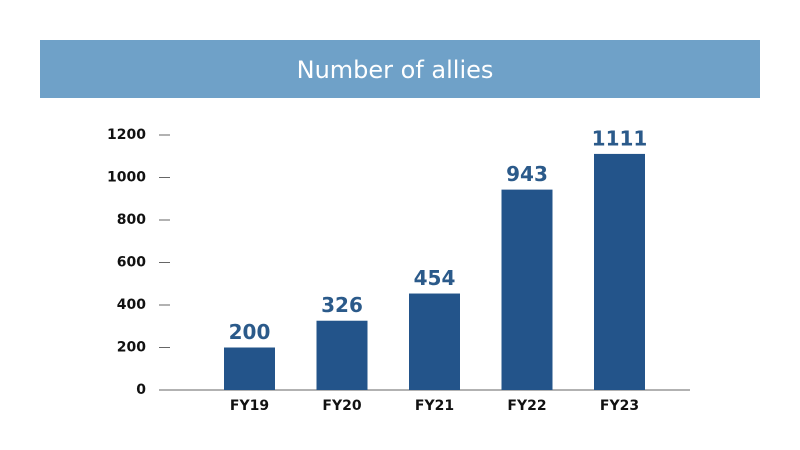  What do you see at coordinates (395, 70) in the screenshot?
I see `chart-title: Number of allies` at bounding box center [395, 70].